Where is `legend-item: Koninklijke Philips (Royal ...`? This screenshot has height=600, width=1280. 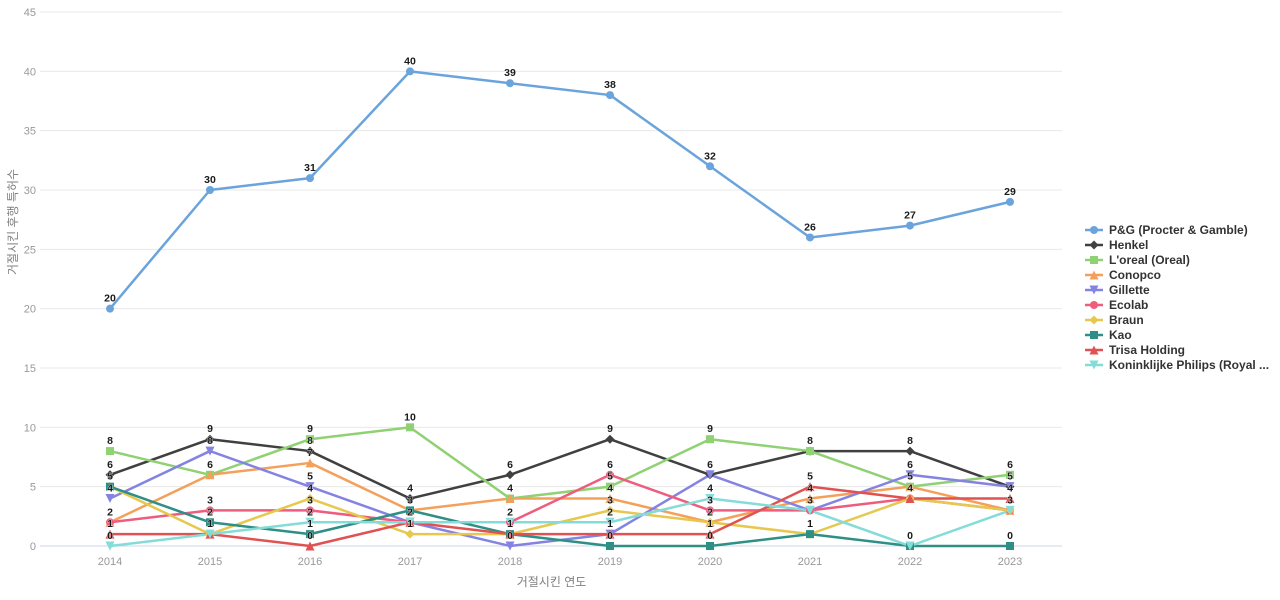
legend-item: Koninklijke Philips (Royal ... is located at coordinates (1177, 365).